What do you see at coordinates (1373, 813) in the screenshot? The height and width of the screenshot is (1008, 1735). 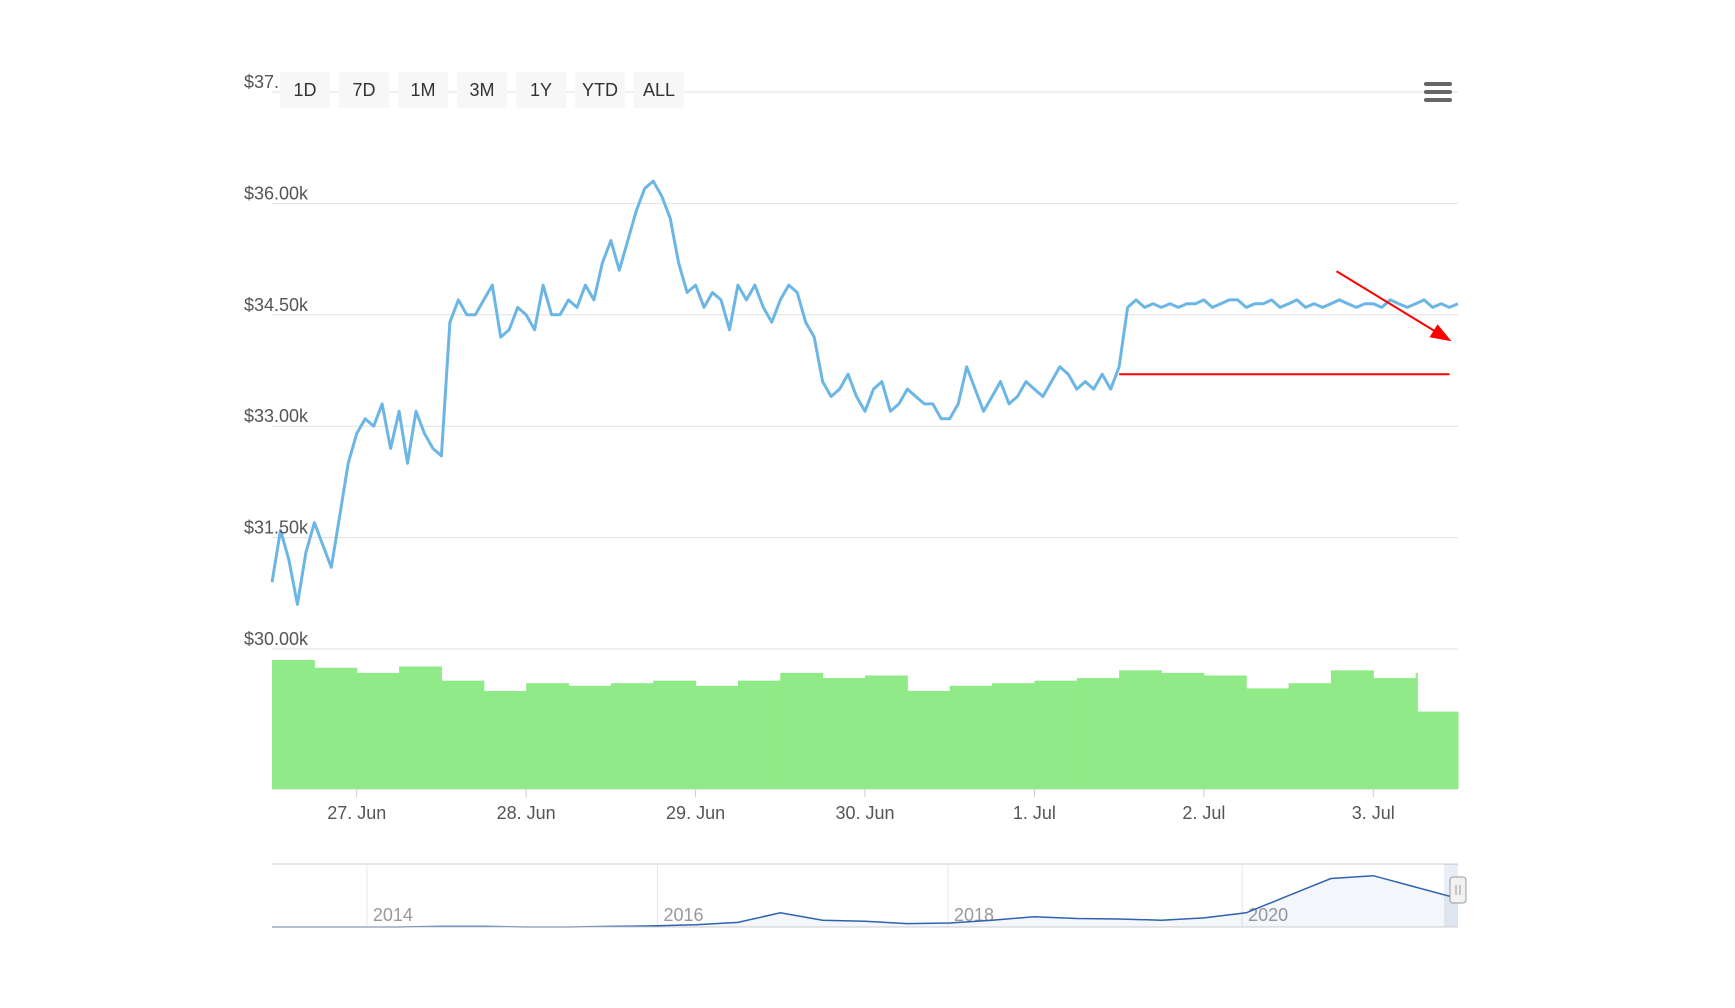 I see `x-tick-label: 3. Jul` at bounding box center [1373, 813].